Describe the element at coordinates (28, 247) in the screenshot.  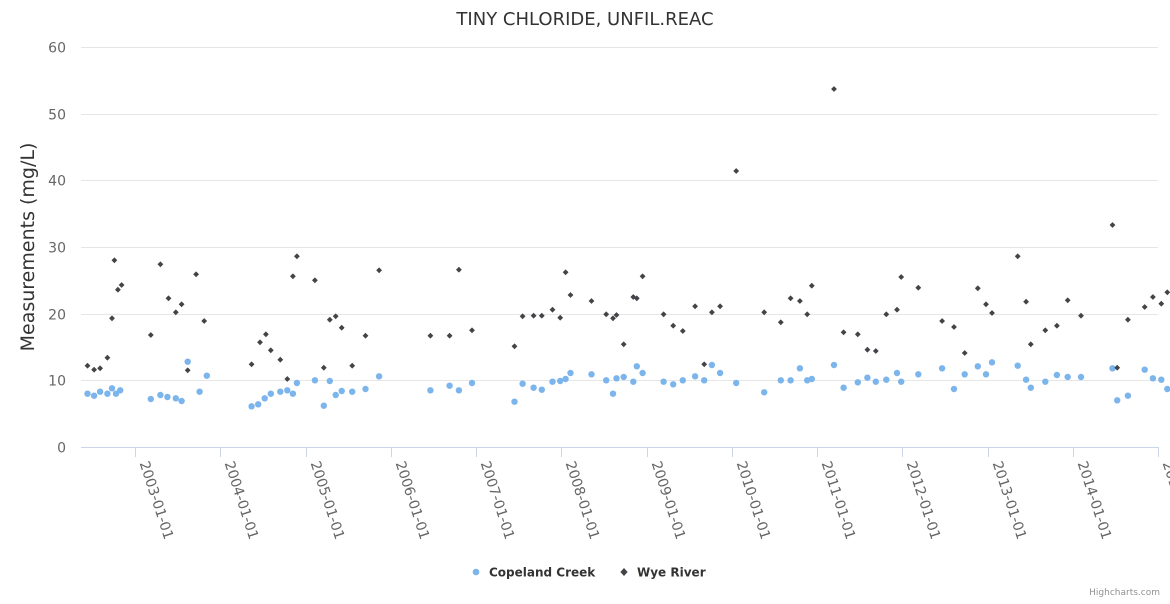
I see `y-axis-title: Measurements (mg/L)` at that location.